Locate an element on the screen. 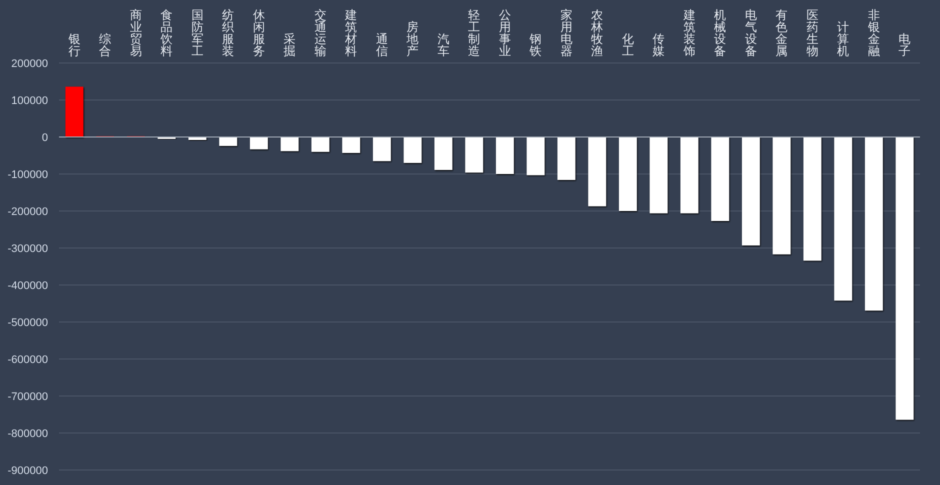  x-tick-label: 机械设备 is located at coordinates (720, 33).